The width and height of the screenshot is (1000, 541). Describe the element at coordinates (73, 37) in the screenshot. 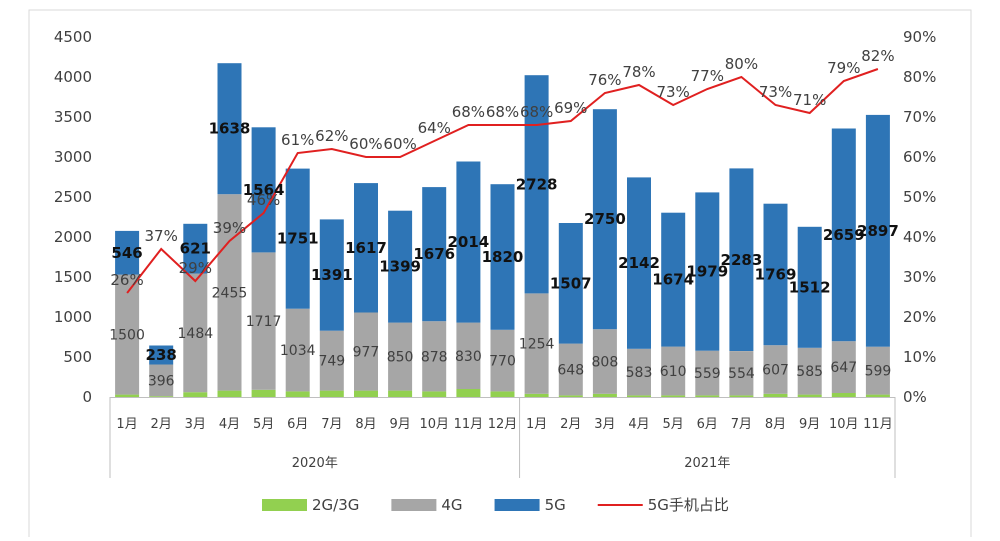

I see `y-left-tick-label: 4500` at that location.